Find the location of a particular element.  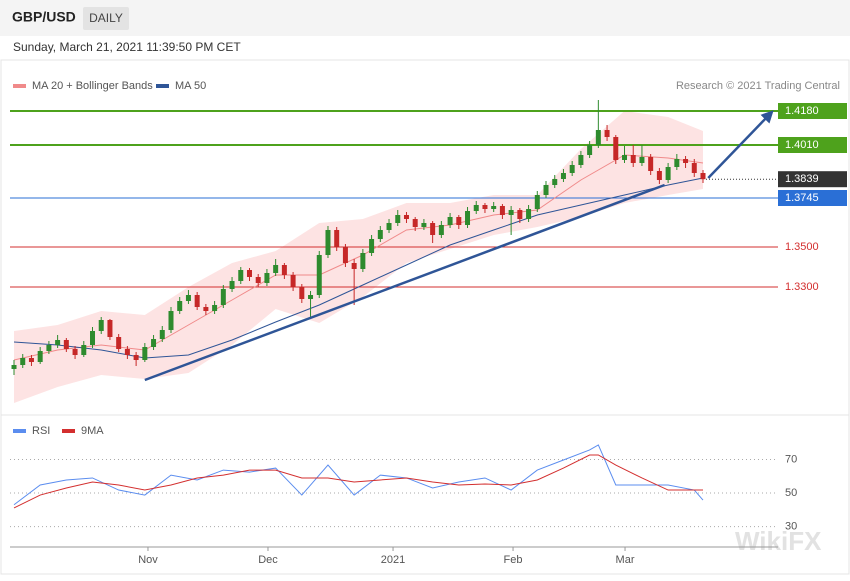

level-label: 1.3300 is located at coordinates (802, 287).